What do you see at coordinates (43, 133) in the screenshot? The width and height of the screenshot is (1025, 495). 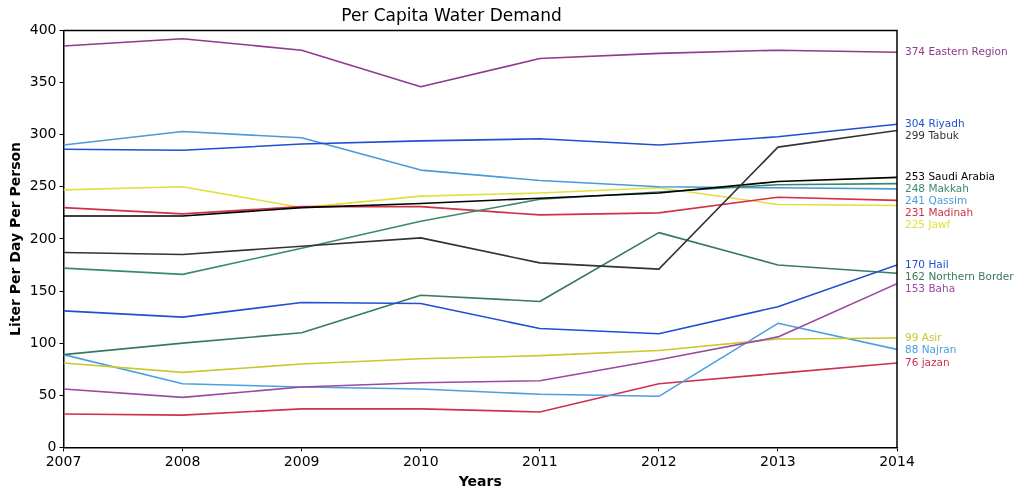 I see `y-tick-label: 300` at bounding box center [43, 133].